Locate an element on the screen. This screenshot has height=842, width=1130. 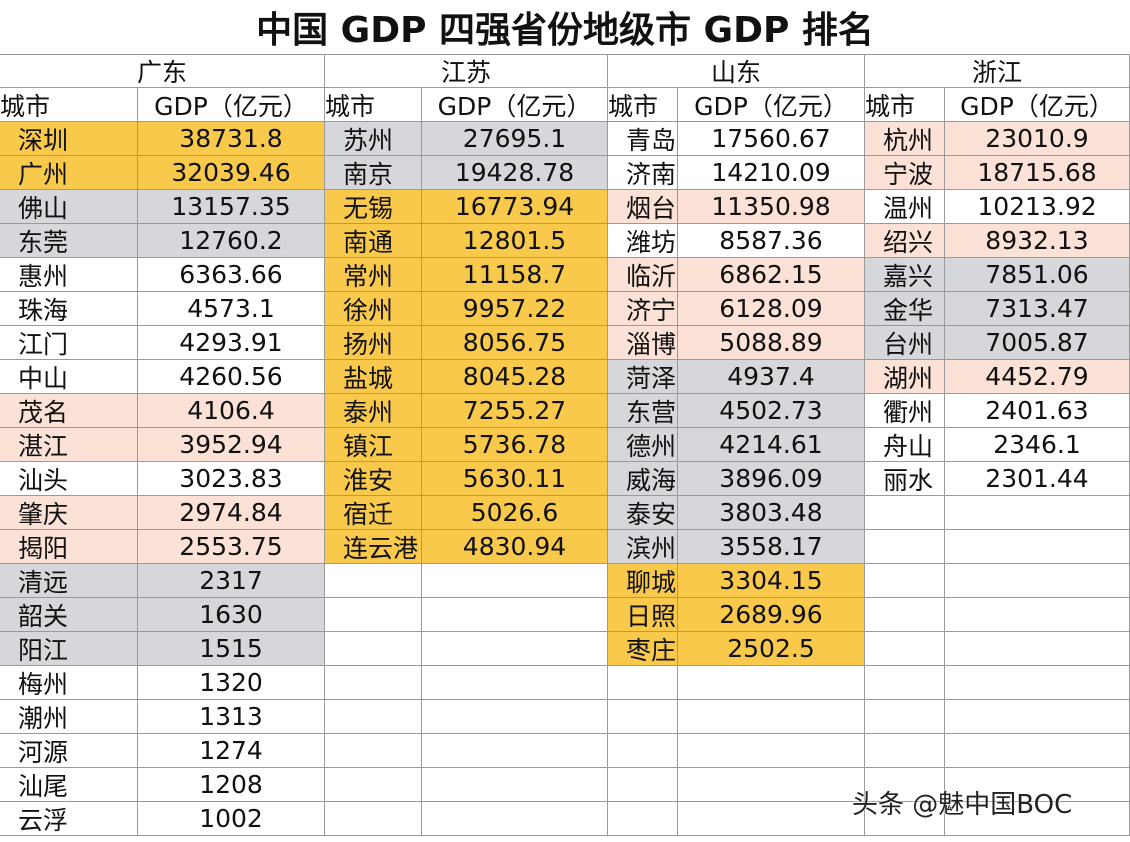
gdp-cell: 3558.17 is located at coordinates (771, 547).